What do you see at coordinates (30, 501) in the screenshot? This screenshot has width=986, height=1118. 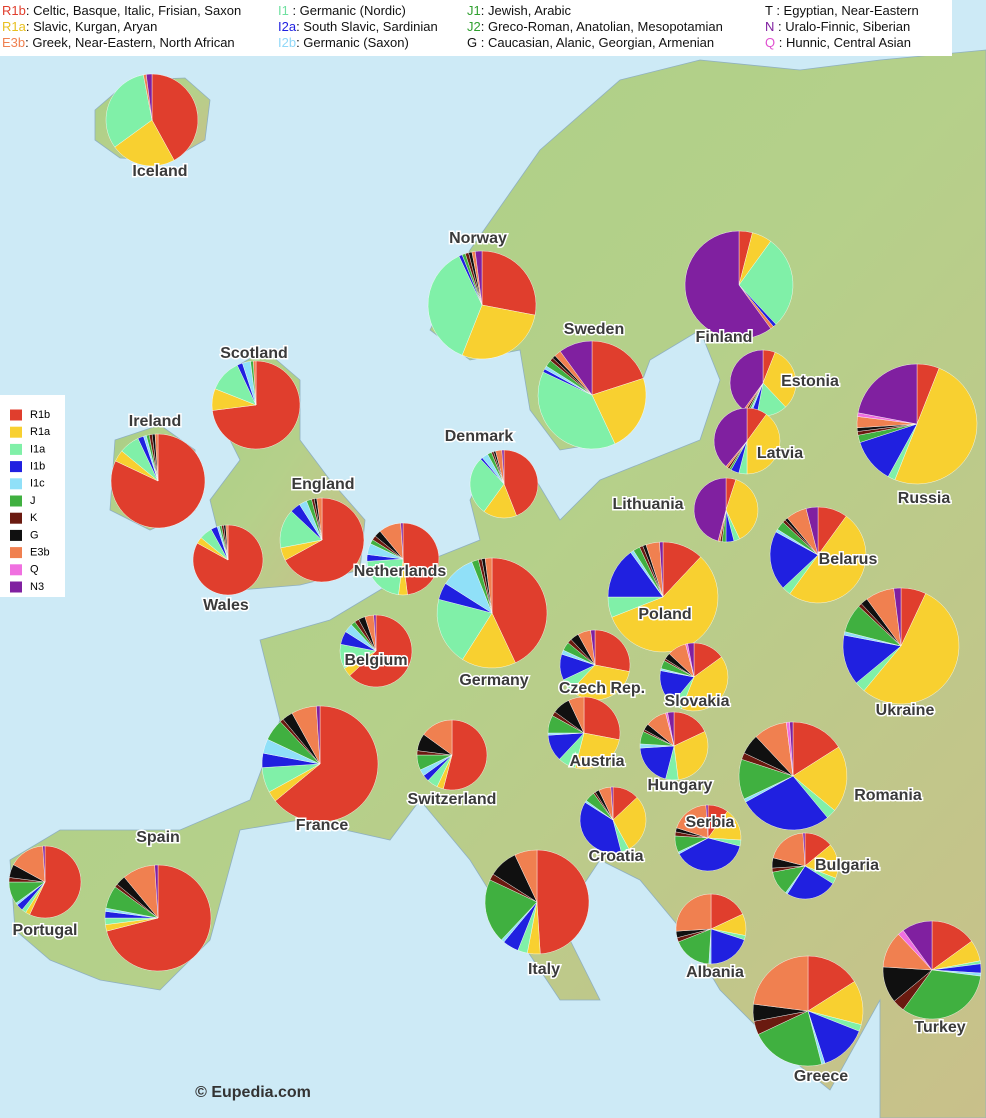 I see `legend: R1b R1a I1a I1b I1c JKG E3b Q N3` at bounding box center [30, 501].